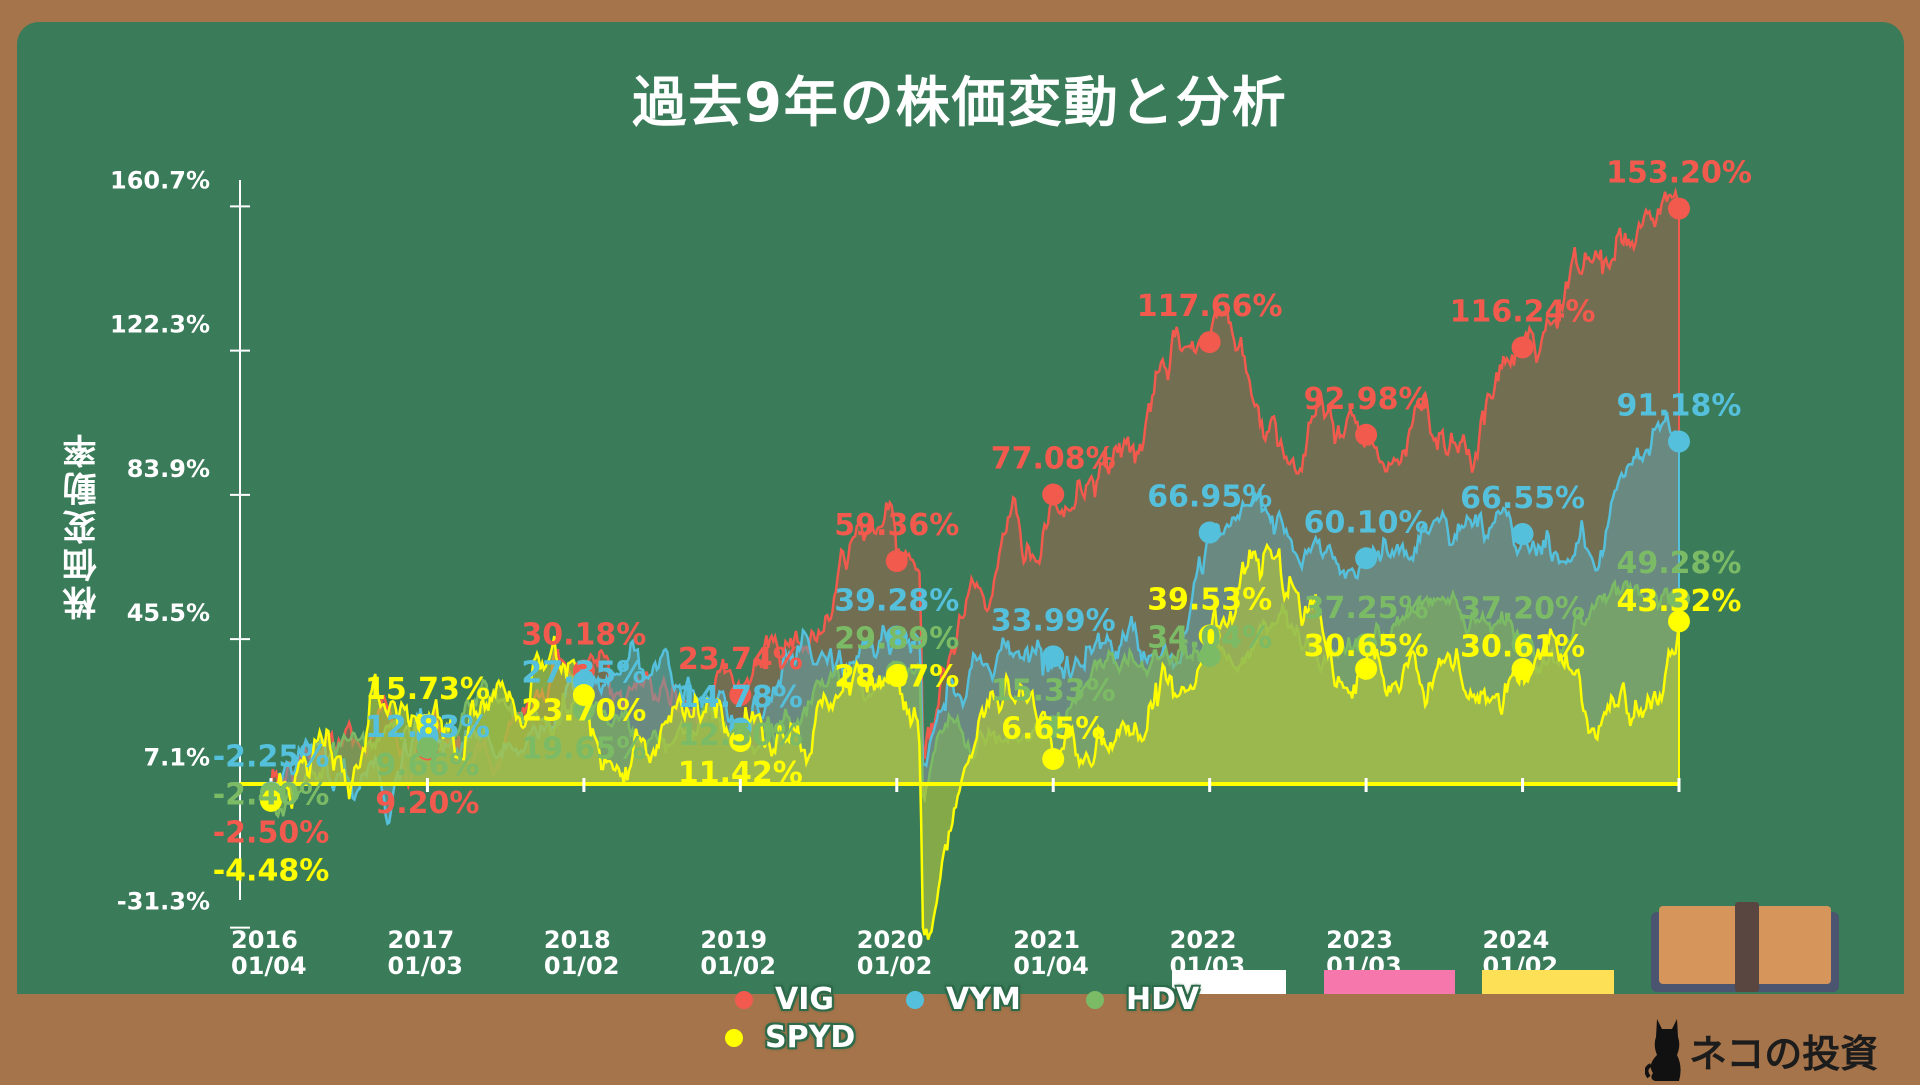 This screenshot has height=1085, width=1920. What do you see at coordinates (1522, 608) in the screenshot?
I see `hdv-data-label: 37.20%` at bounding box center [1522, 608].